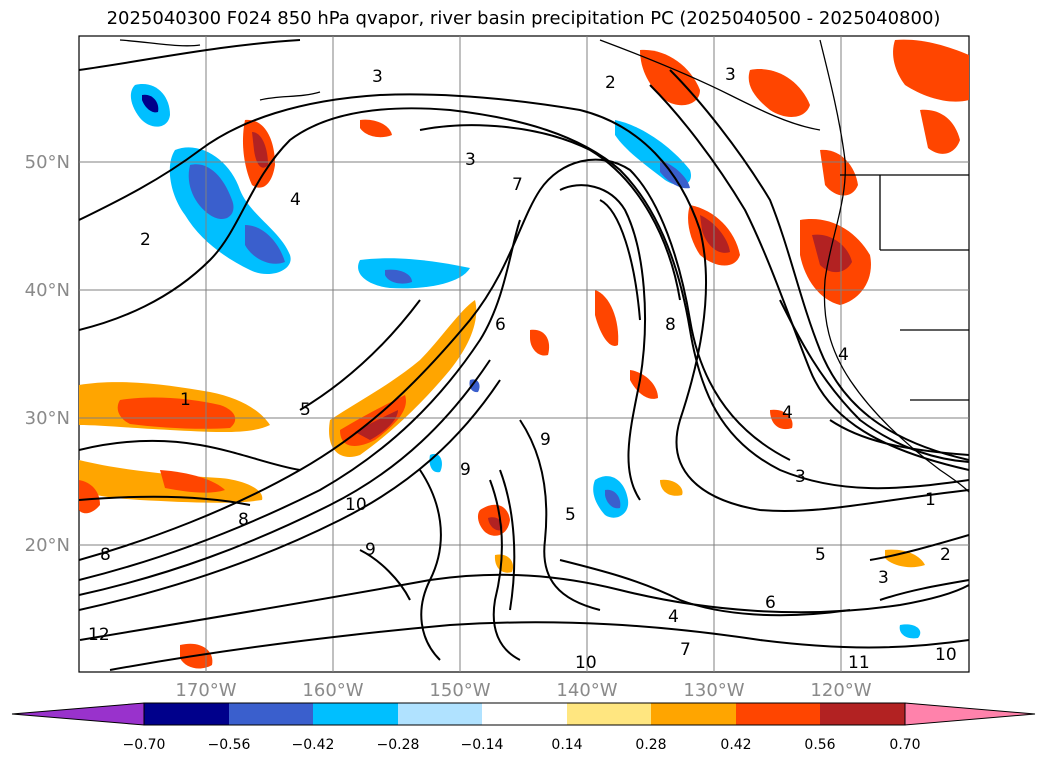  What do you see at coordinates (47, 545) in the screenshot?
I see `lat-label-20n: 20°N` at bounding box center [47, 545].